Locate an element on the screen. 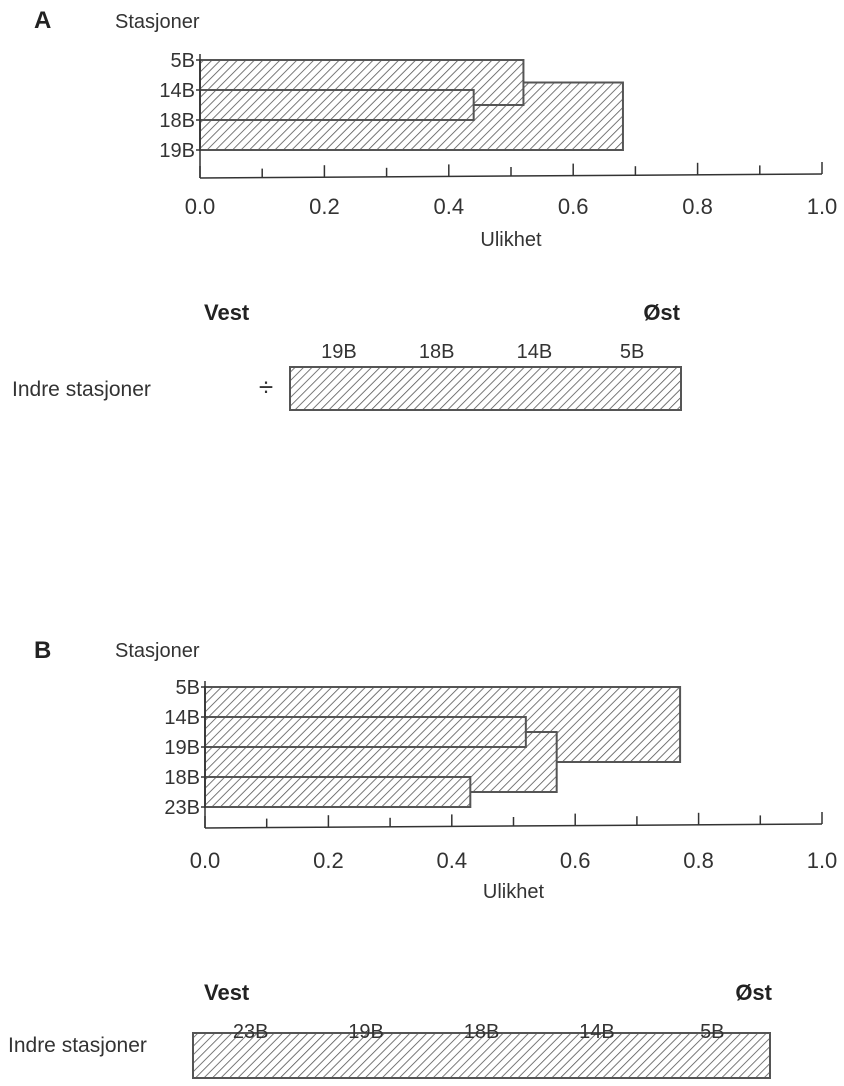 Image resolution: width=844 pixels, height=1086 pixels. leaf-label: 23B is located at coordinates (182, 808).